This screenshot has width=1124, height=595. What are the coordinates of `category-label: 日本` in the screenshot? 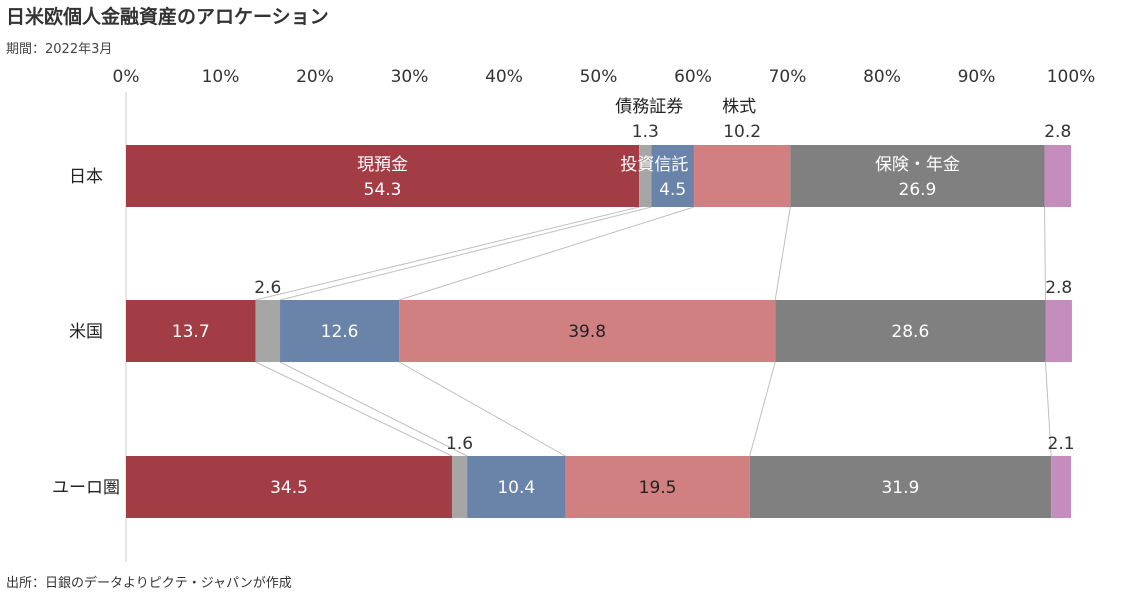 It's located at (86, 177).